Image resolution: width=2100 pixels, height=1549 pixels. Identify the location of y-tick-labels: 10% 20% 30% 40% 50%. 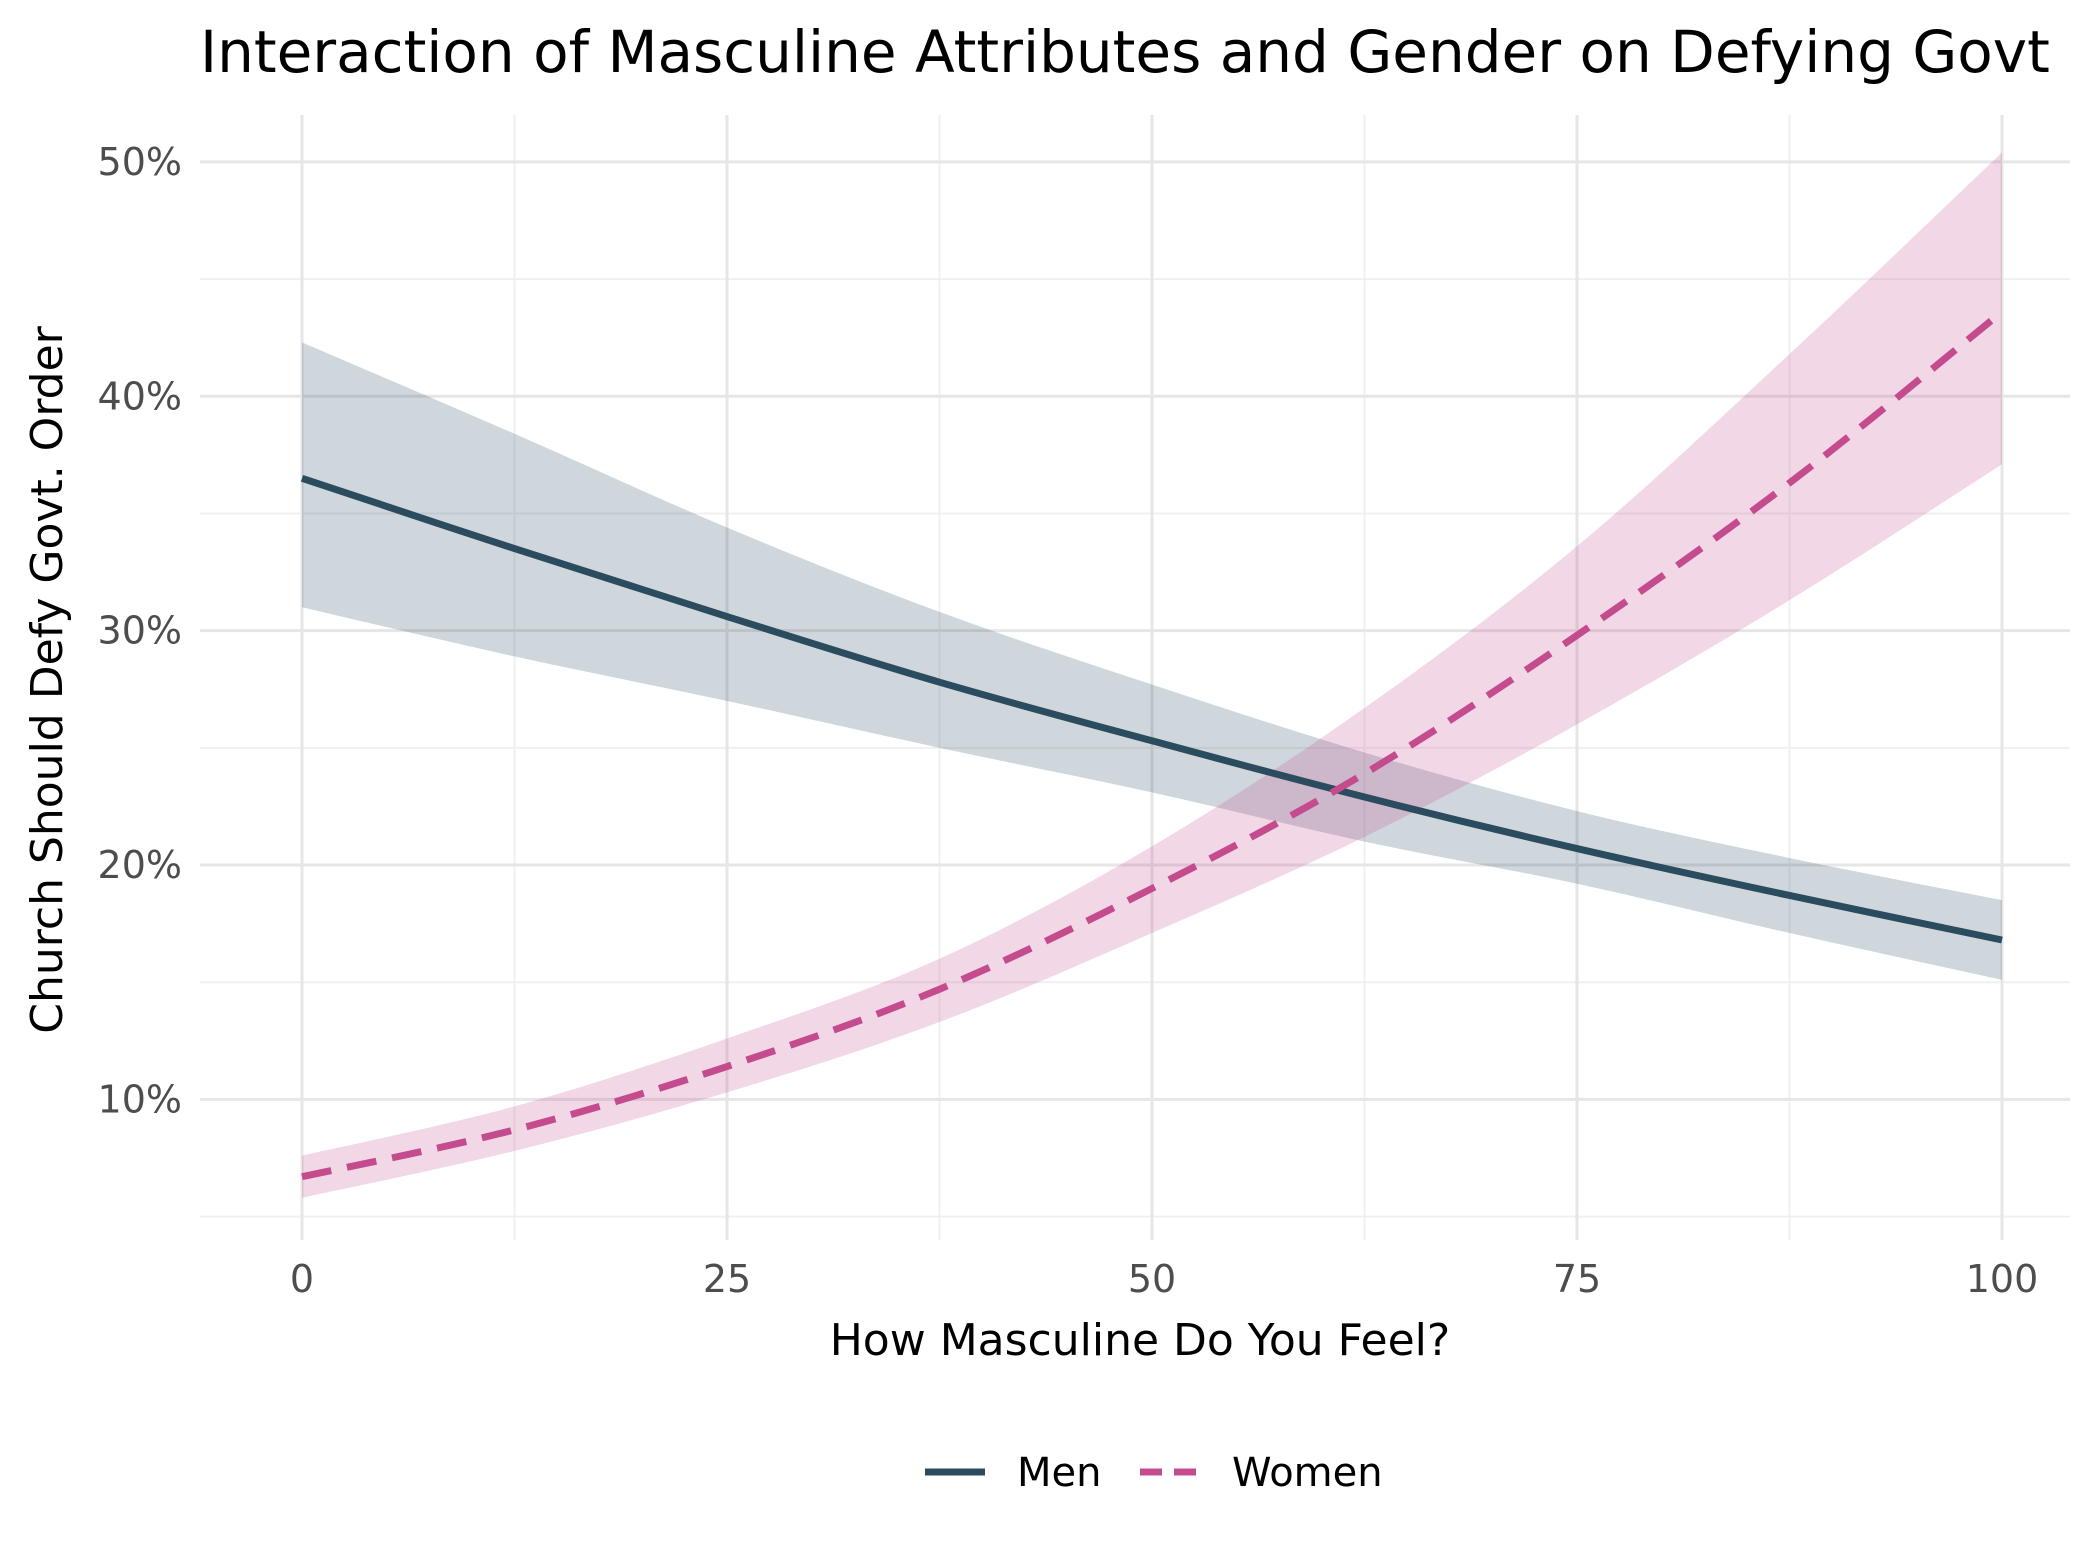
(140, 631).